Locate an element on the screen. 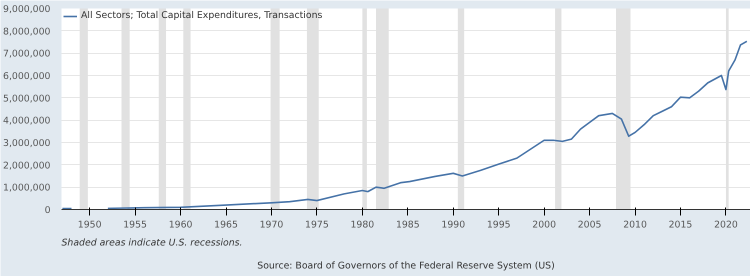 The width and height of the screenshot is (750, 276). y-tick-label: 7,000,000 is located at coordinates (27, 54).